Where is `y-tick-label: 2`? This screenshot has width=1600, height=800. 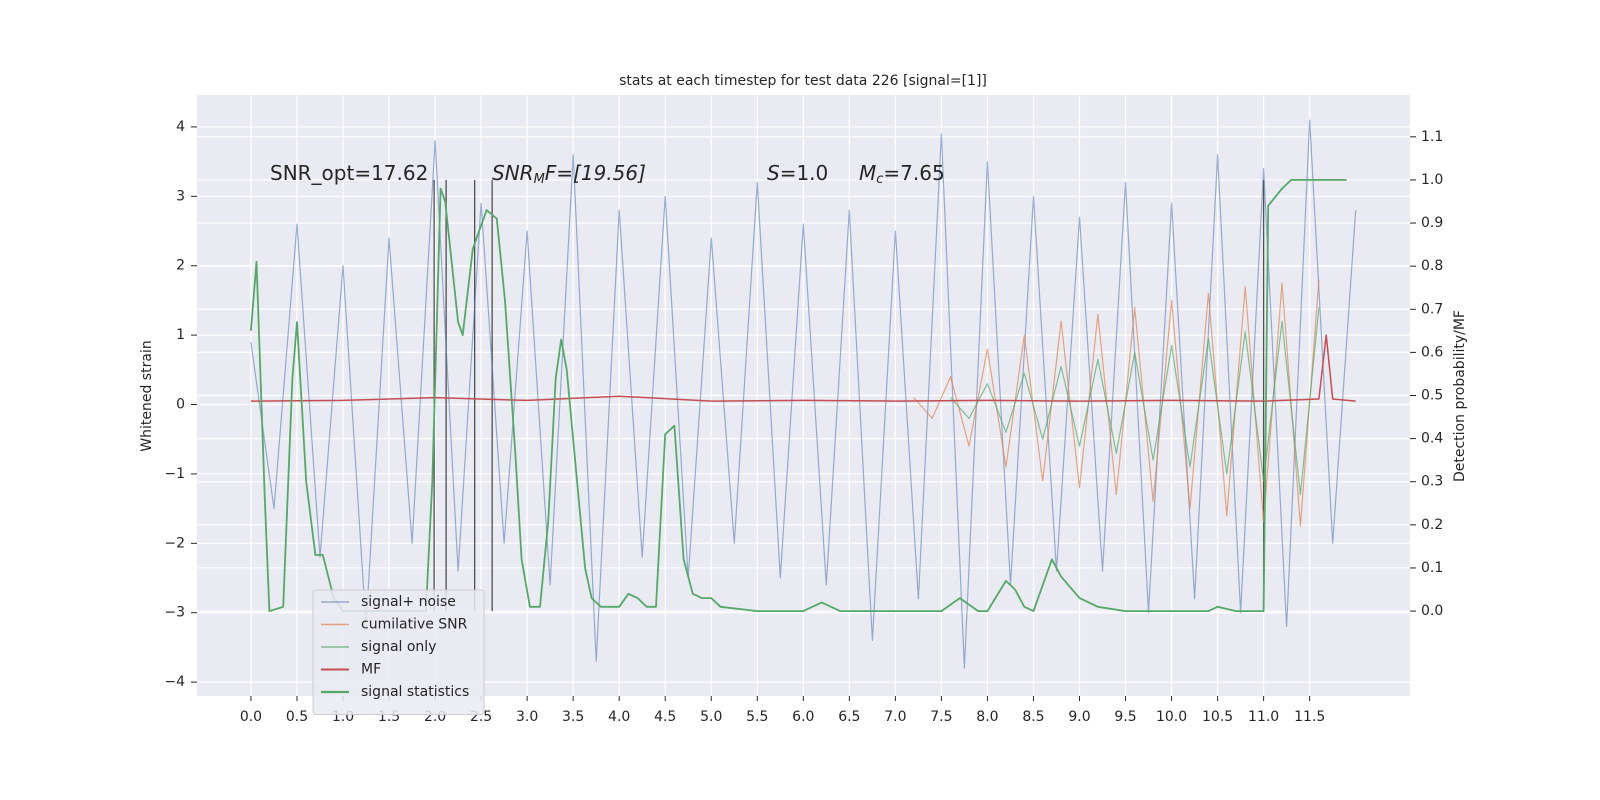 y-tick-label: 2 is located at coordinates (180, 266).